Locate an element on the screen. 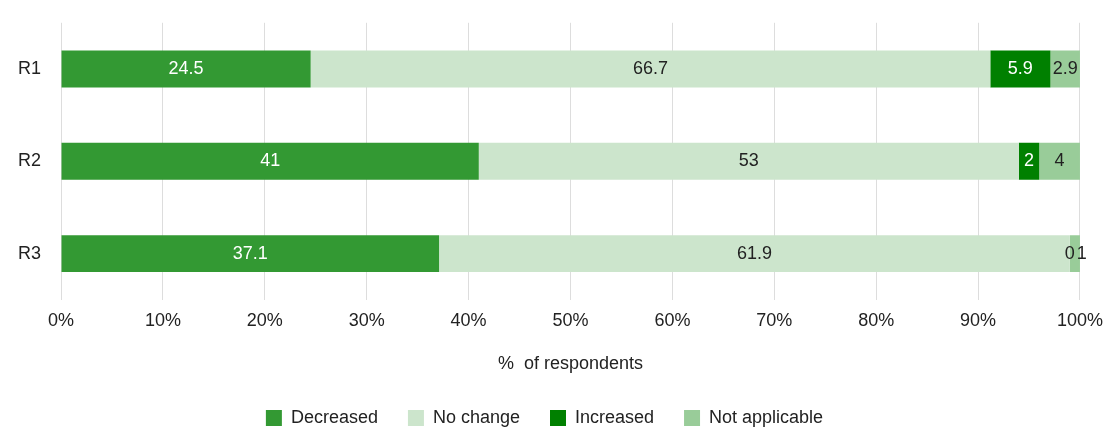 The height and width of the screenshot is (441, 1113). data-label: 61.9 is located at coordinates (754, 252).